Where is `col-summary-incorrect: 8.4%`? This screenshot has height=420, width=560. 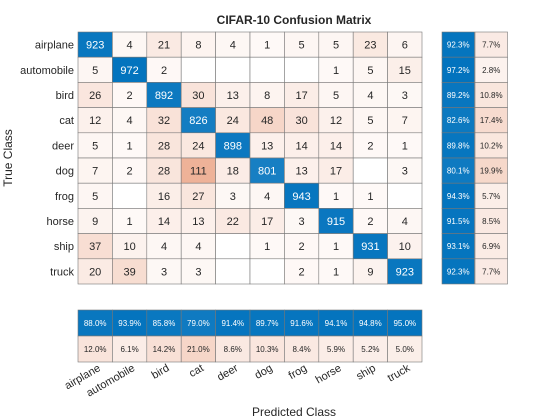 col-summary-incorrect: 8.4% is located at coordinates (301, 349).